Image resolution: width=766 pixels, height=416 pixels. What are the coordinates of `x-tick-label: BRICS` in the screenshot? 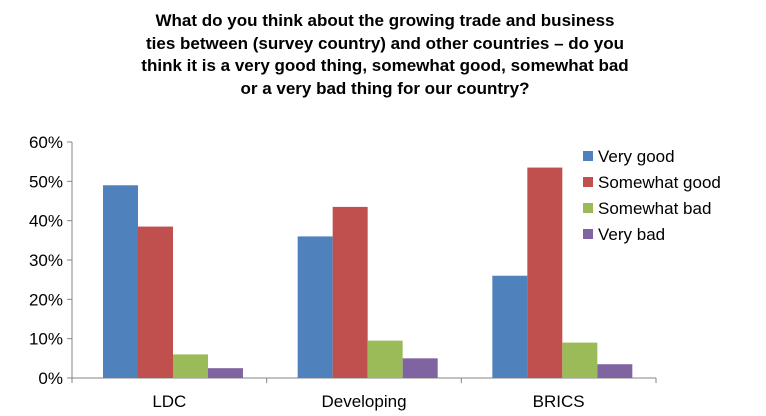 It's located at (559, 401).